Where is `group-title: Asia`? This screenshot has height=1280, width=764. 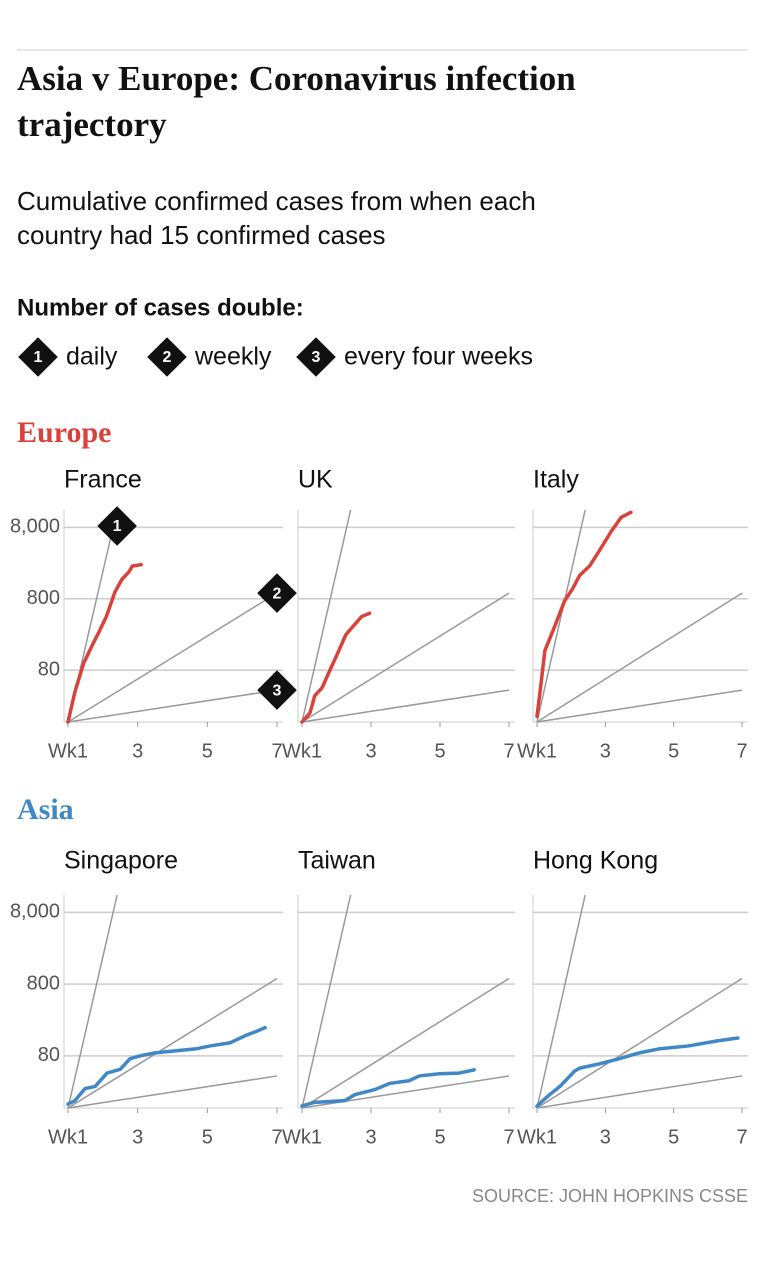
group-title: Asia is located at coordinates (45, 809).